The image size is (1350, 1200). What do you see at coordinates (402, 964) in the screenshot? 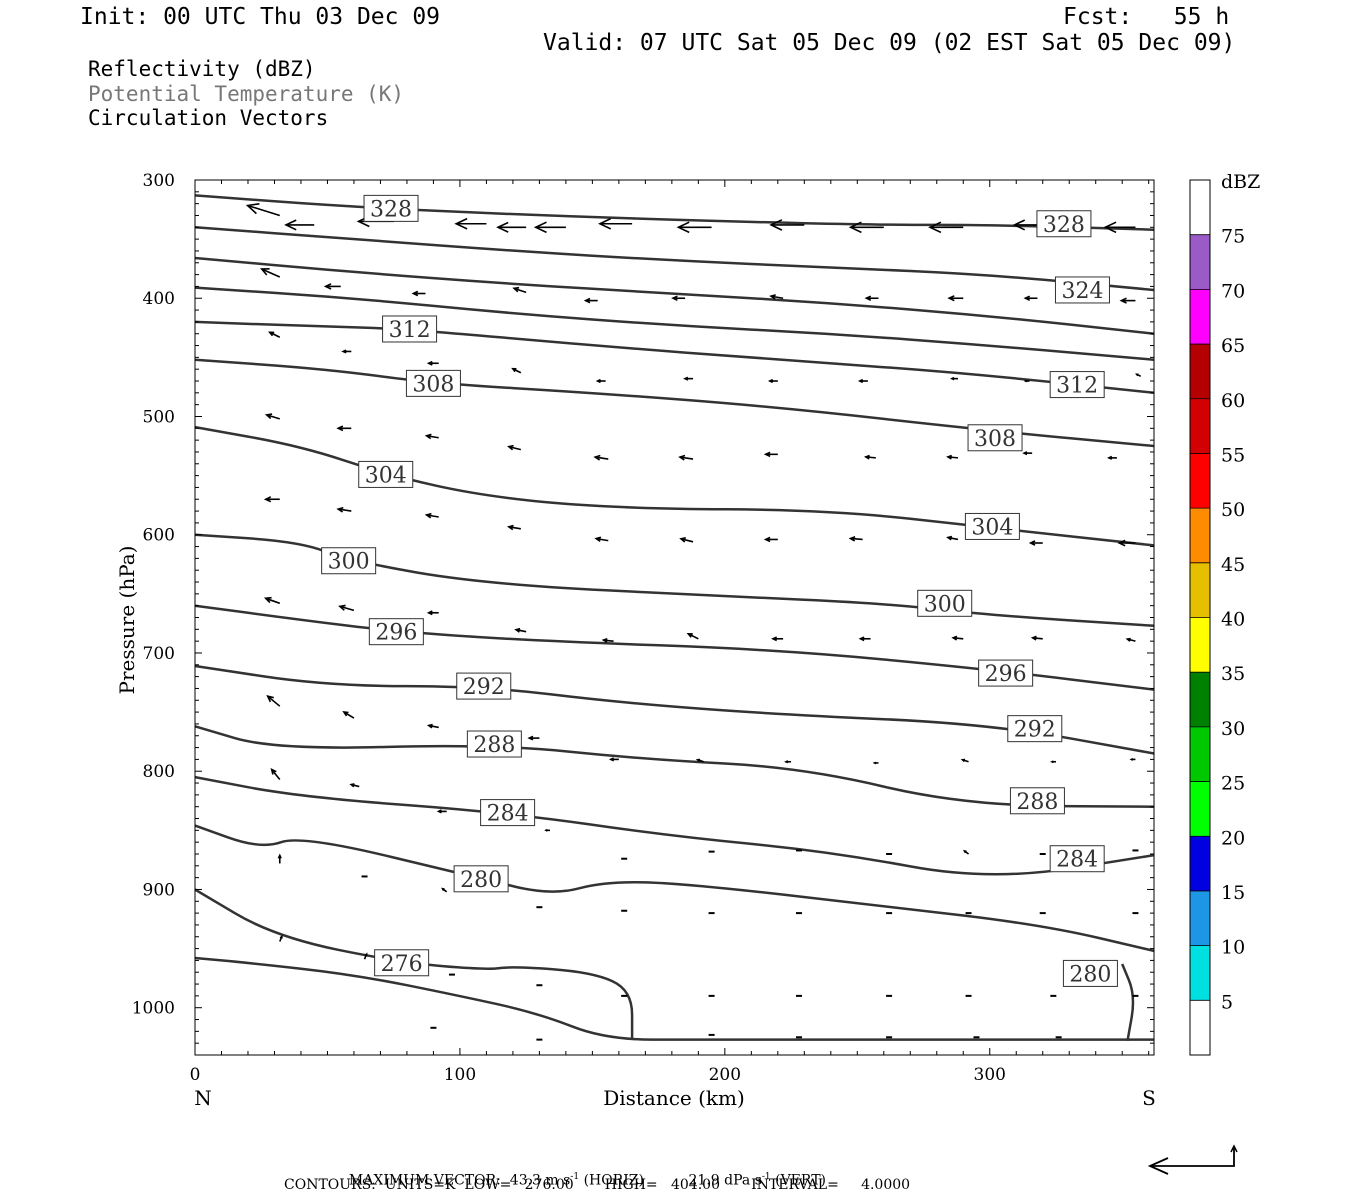
I see `contour-label: 276` at bounding box center [402, 964].